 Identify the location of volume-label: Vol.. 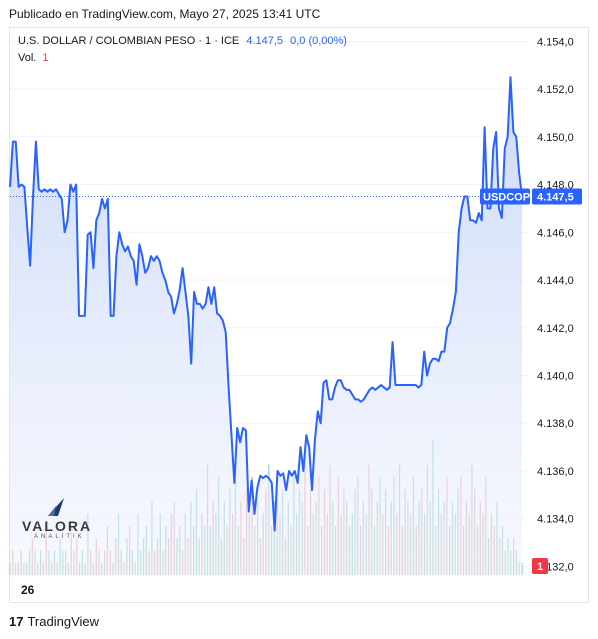
(27, 58).